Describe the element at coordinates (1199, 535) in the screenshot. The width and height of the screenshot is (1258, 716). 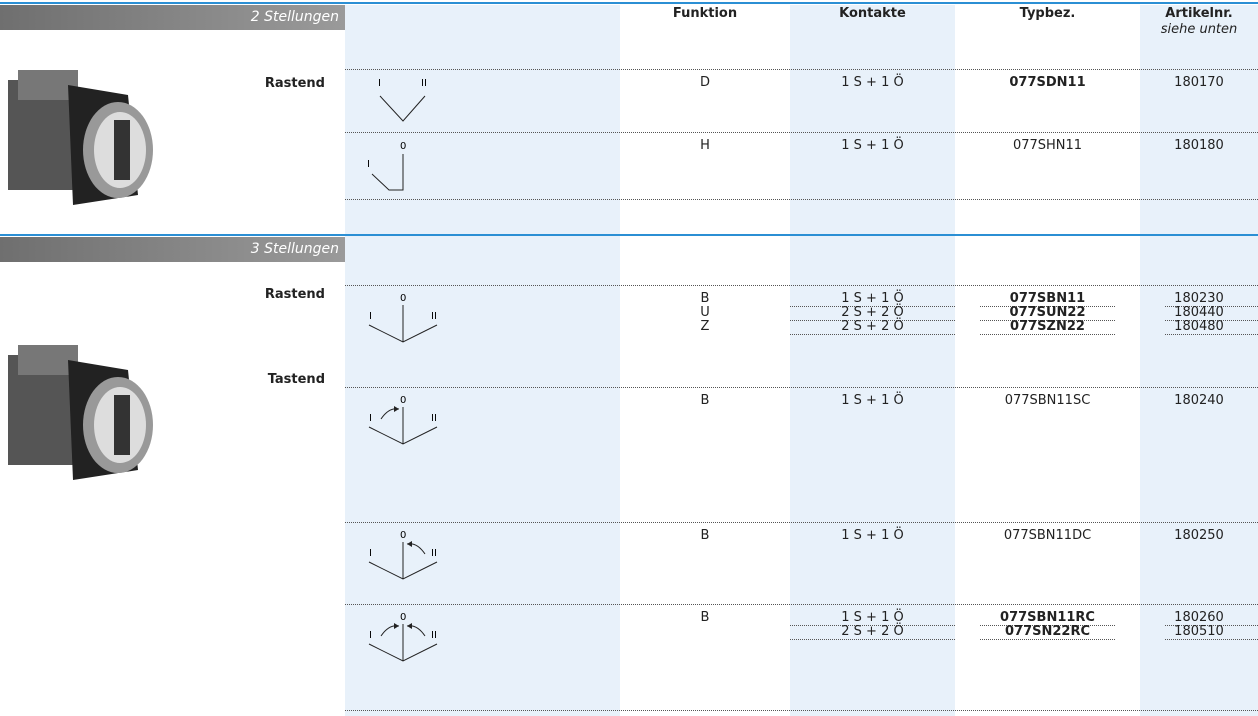
I see `table-cell: 180250` at that location.